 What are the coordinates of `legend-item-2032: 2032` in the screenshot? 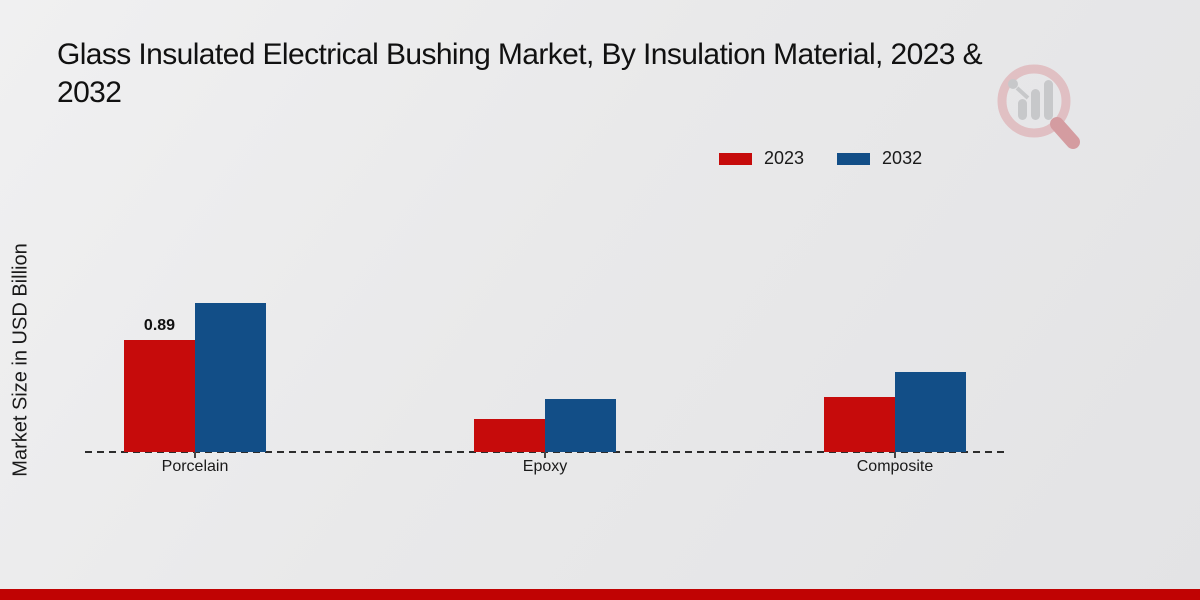 It's located at (879, 158).